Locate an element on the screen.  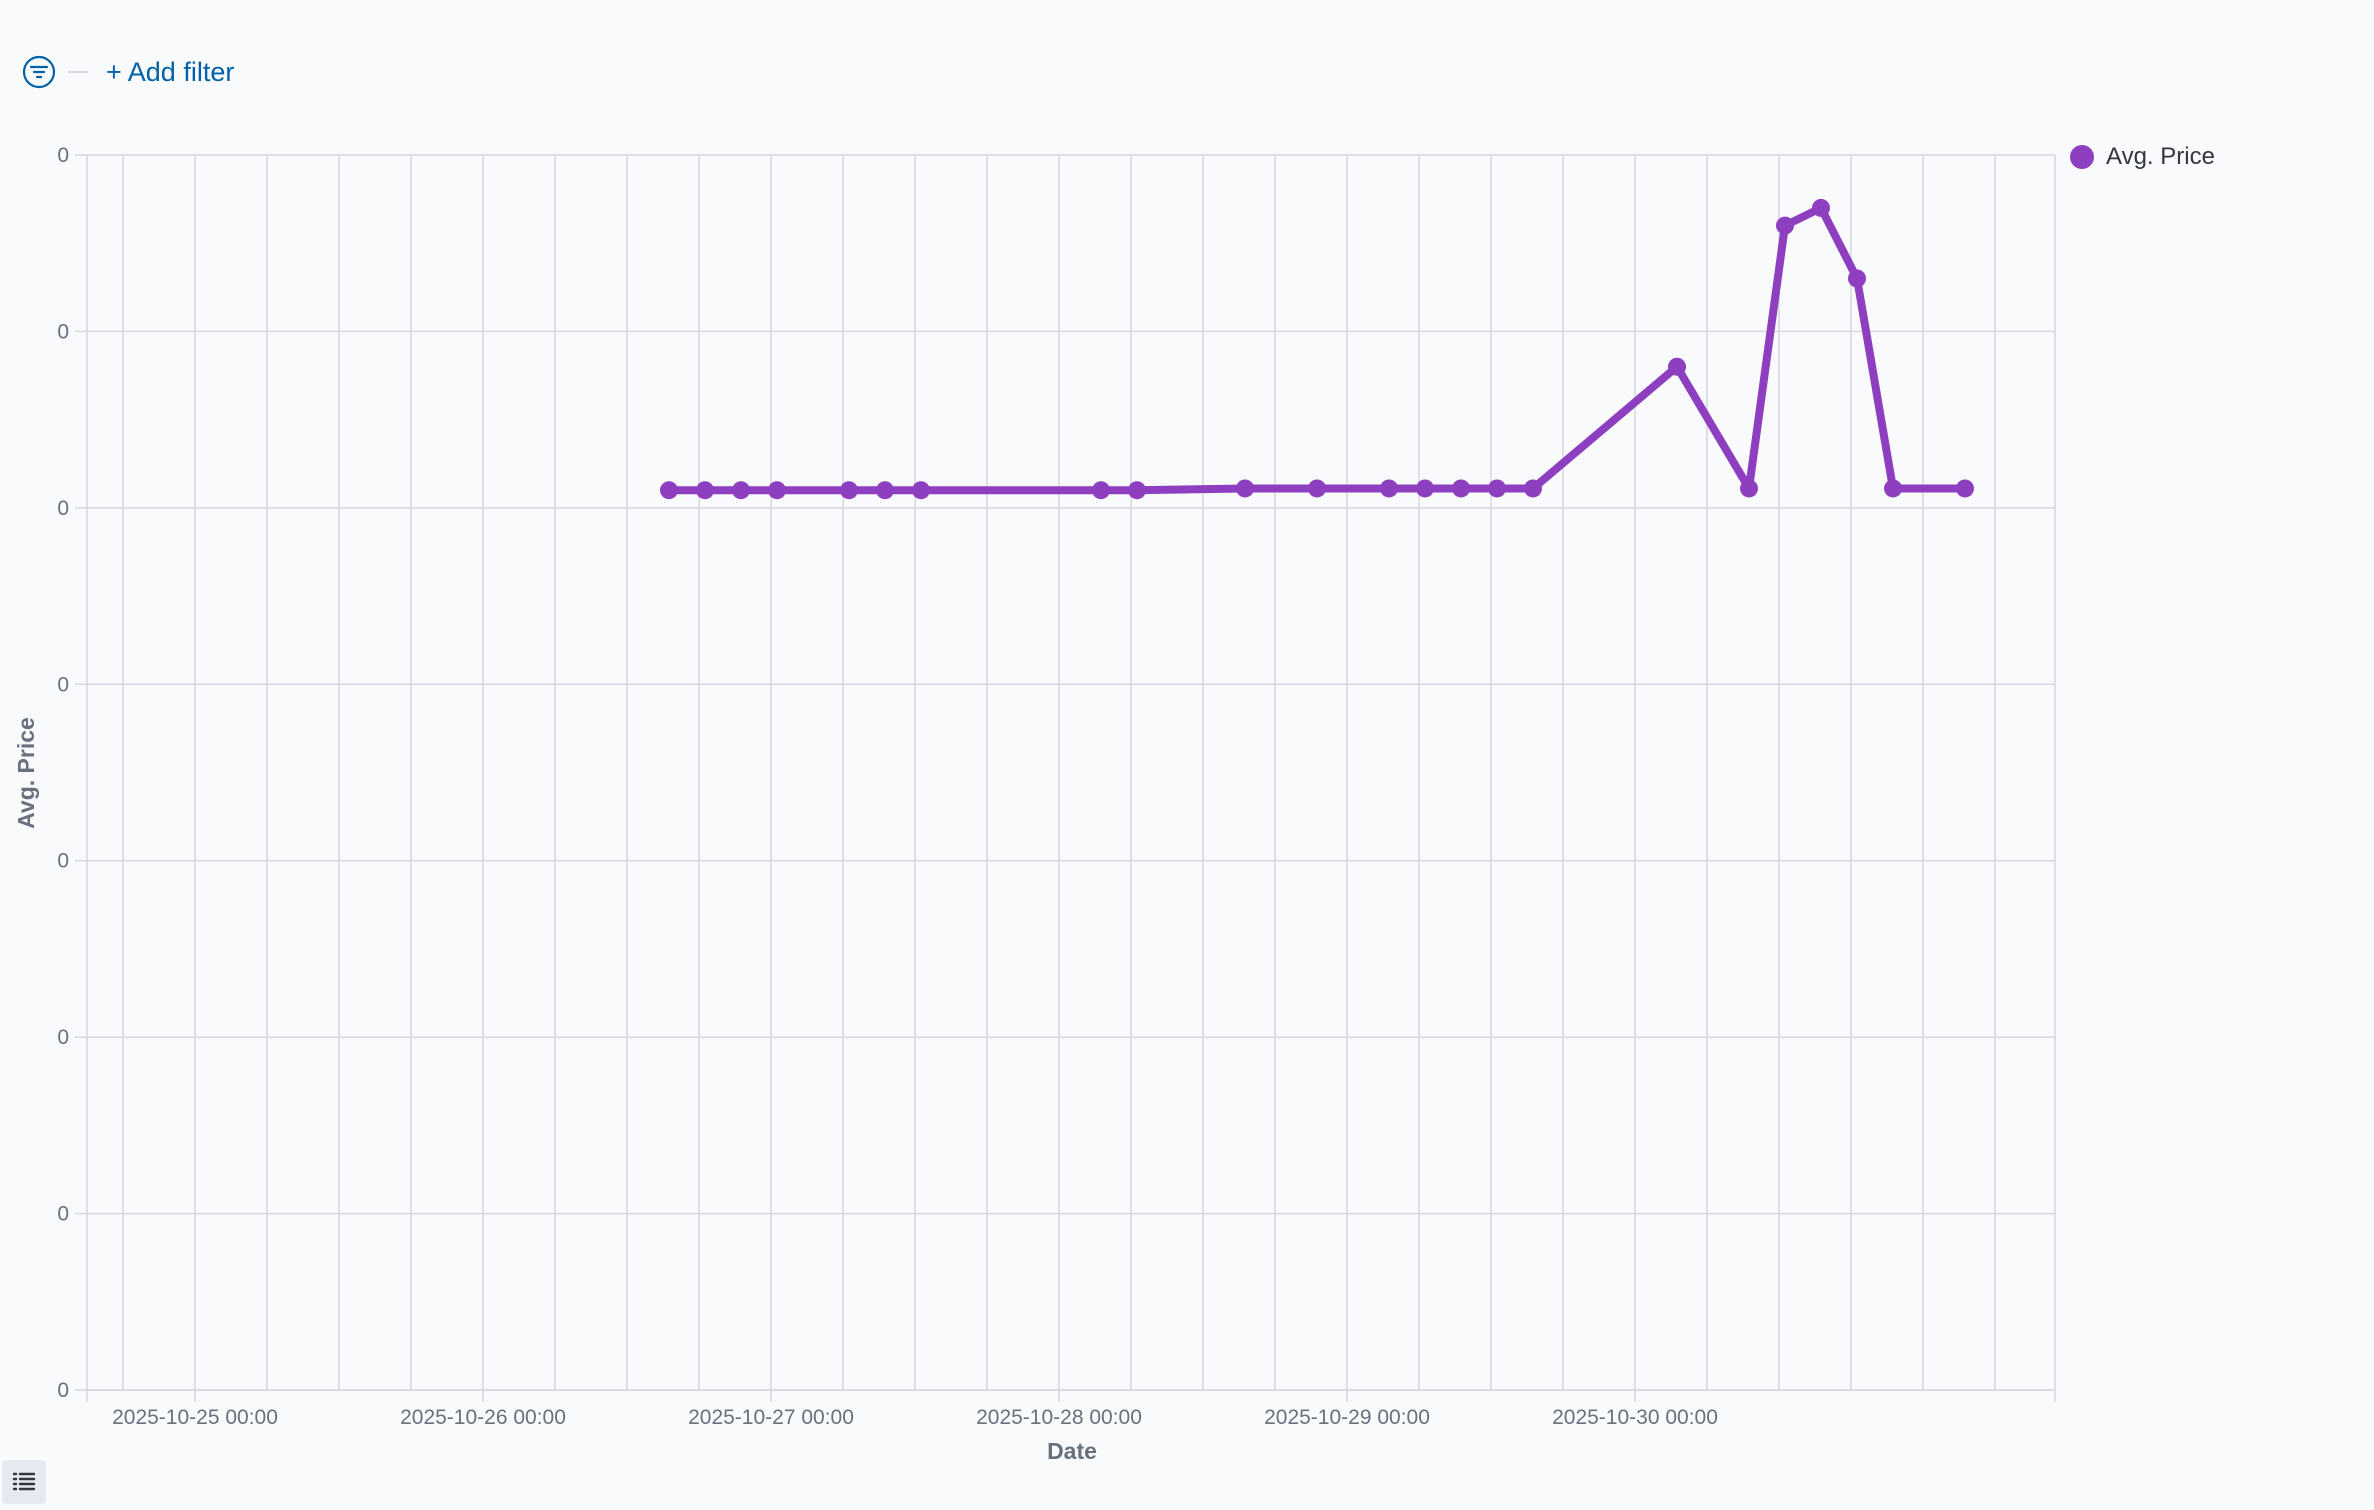
series-line is located at coordinates (1317, 349).